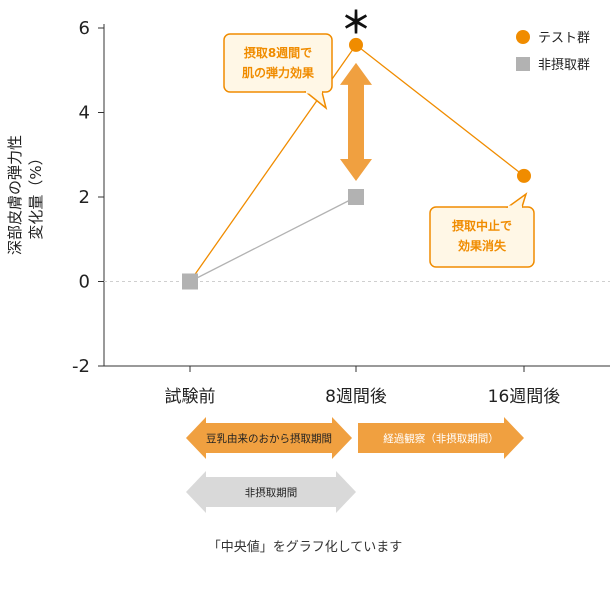 The height and width of the screenshot is (594, 610). I want to click on x-tick-label: 8週間後, so click(356, 397).